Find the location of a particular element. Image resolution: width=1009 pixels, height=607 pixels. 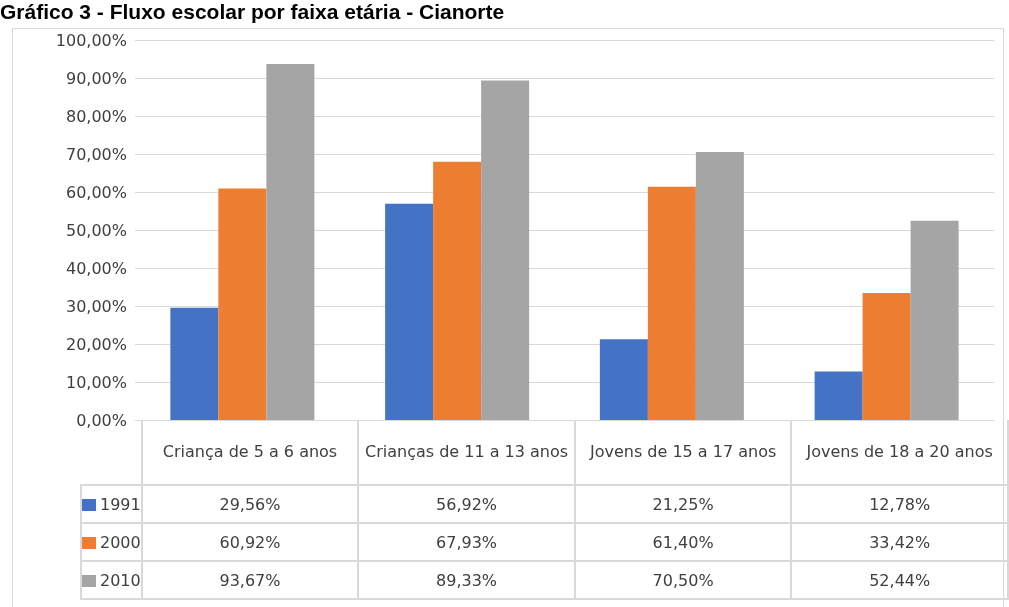

y-tick-label: 80,00% is located at coordinates (96, 116).